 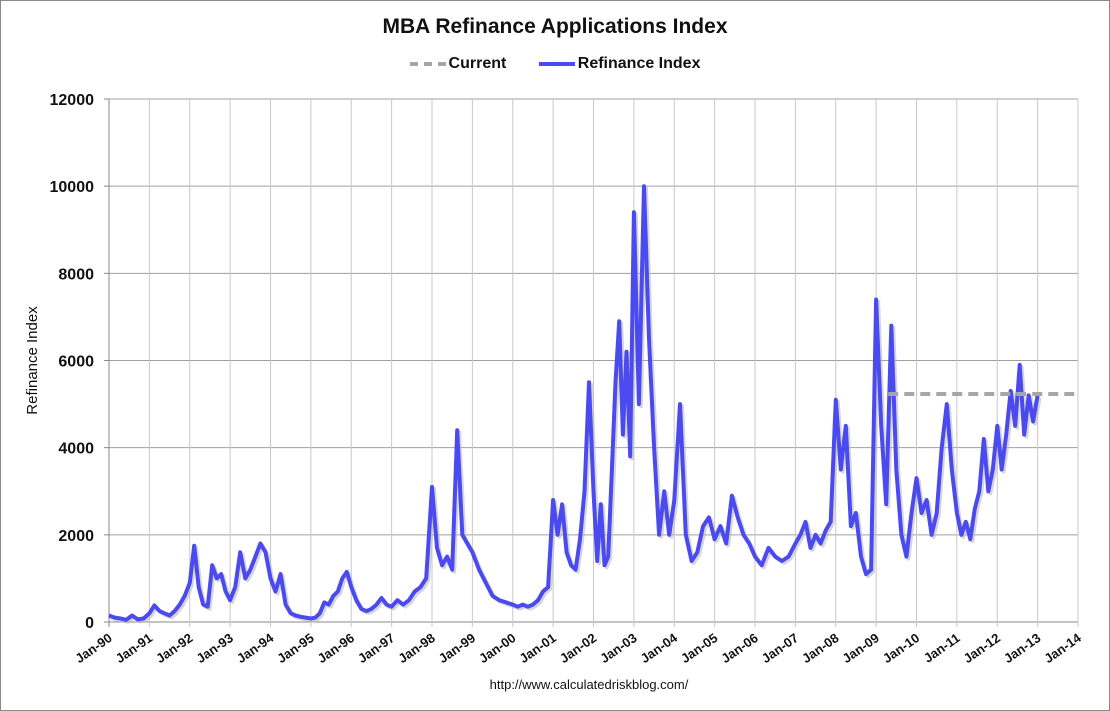 I want to click on y-axis-label: Refinance Index, so click(x=32, y=360).